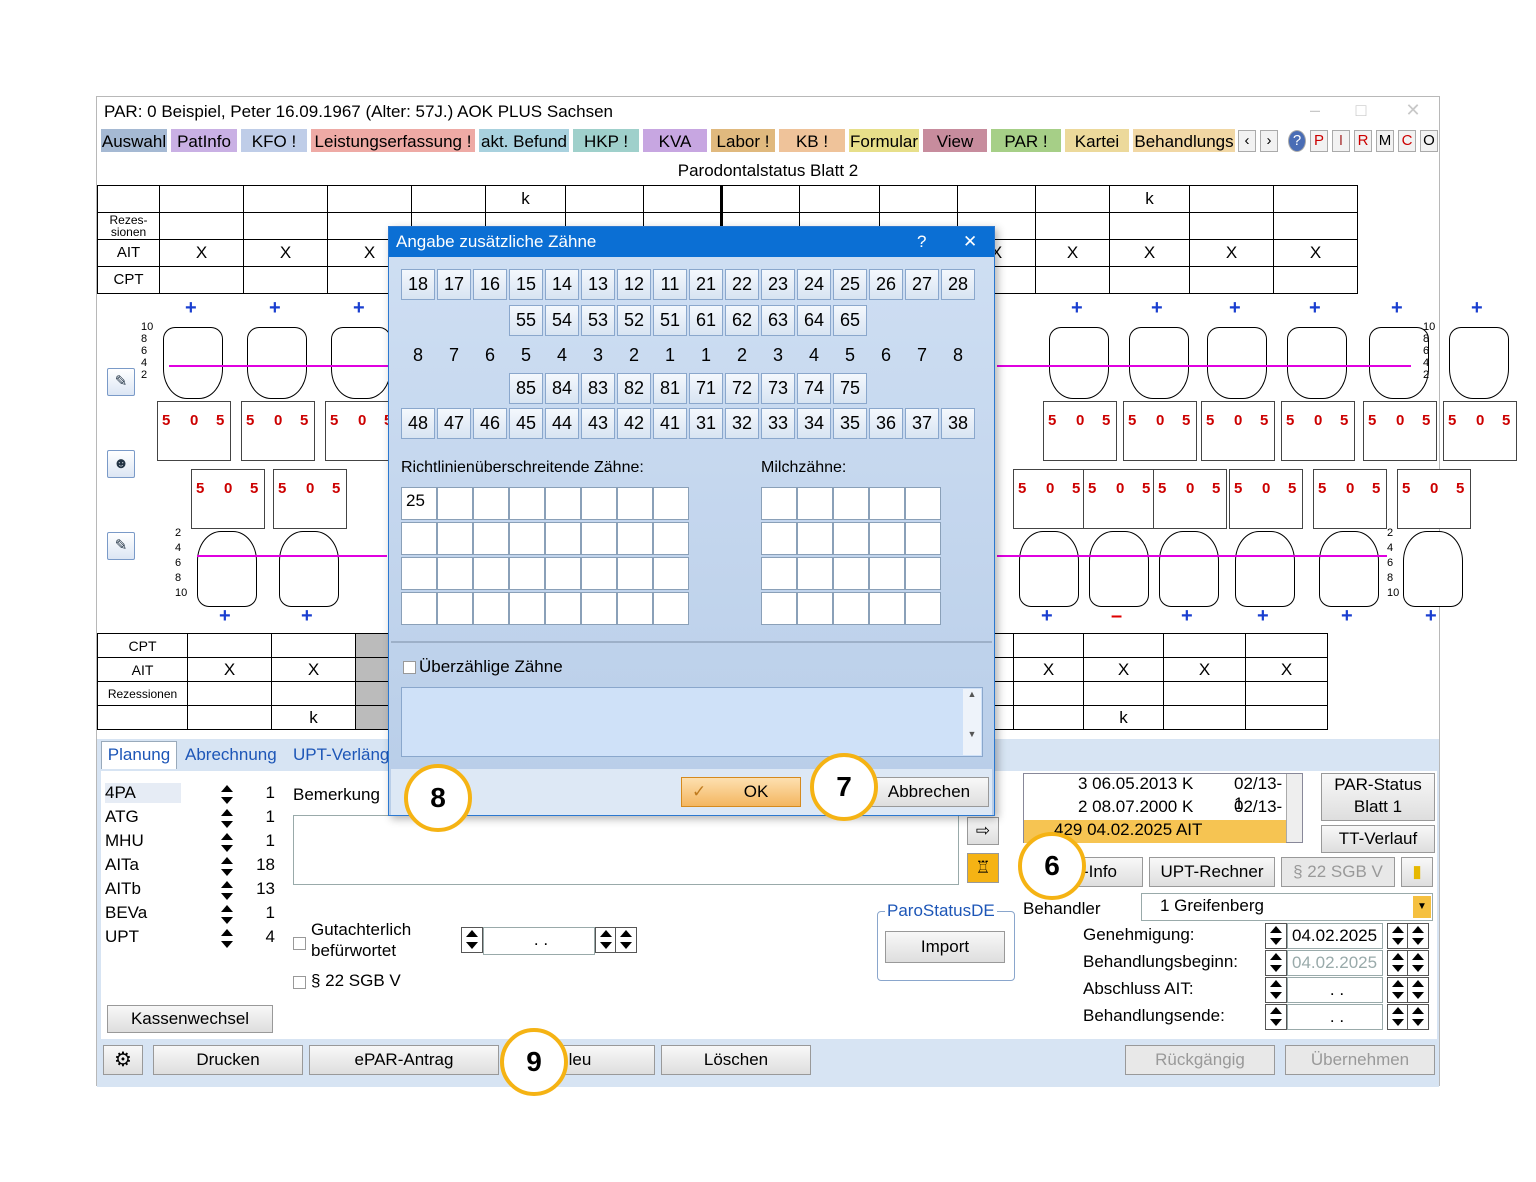  Describe the element at coordinates (1184, 140) in the screenshot. I see `tab-behandlungs: Behandlungs` at that location.